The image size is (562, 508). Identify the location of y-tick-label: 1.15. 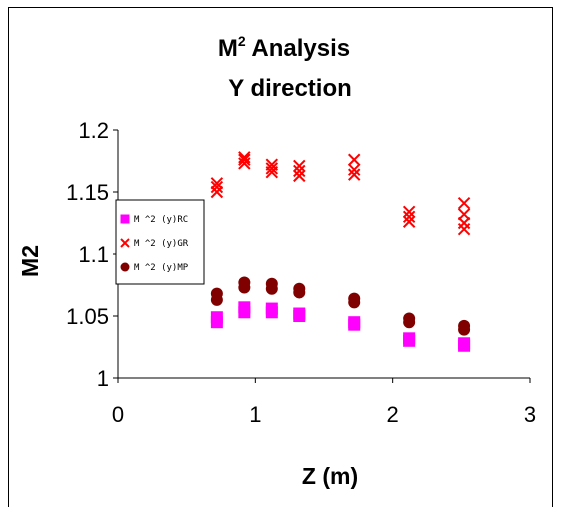
(87, 192).